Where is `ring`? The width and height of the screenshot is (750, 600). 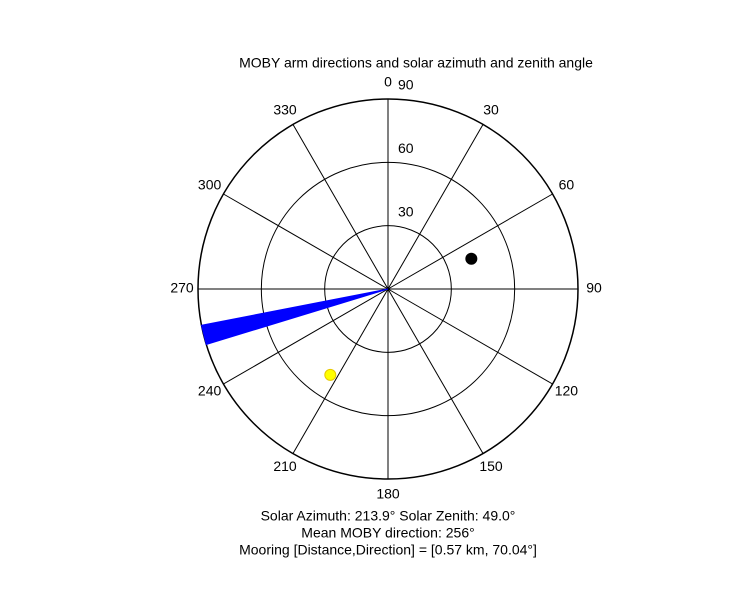 ring is located at coordinates (388, 289).